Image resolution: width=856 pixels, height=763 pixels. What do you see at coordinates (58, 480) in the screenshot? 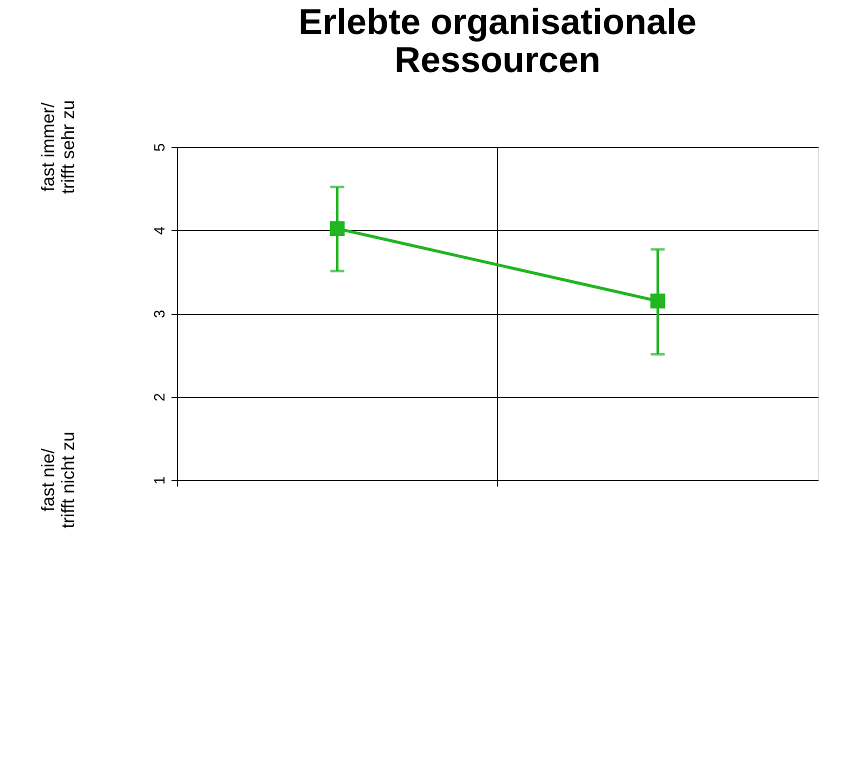
I see `text: fast nie/ trifft nicht zu` at bounding box center [58, 480].